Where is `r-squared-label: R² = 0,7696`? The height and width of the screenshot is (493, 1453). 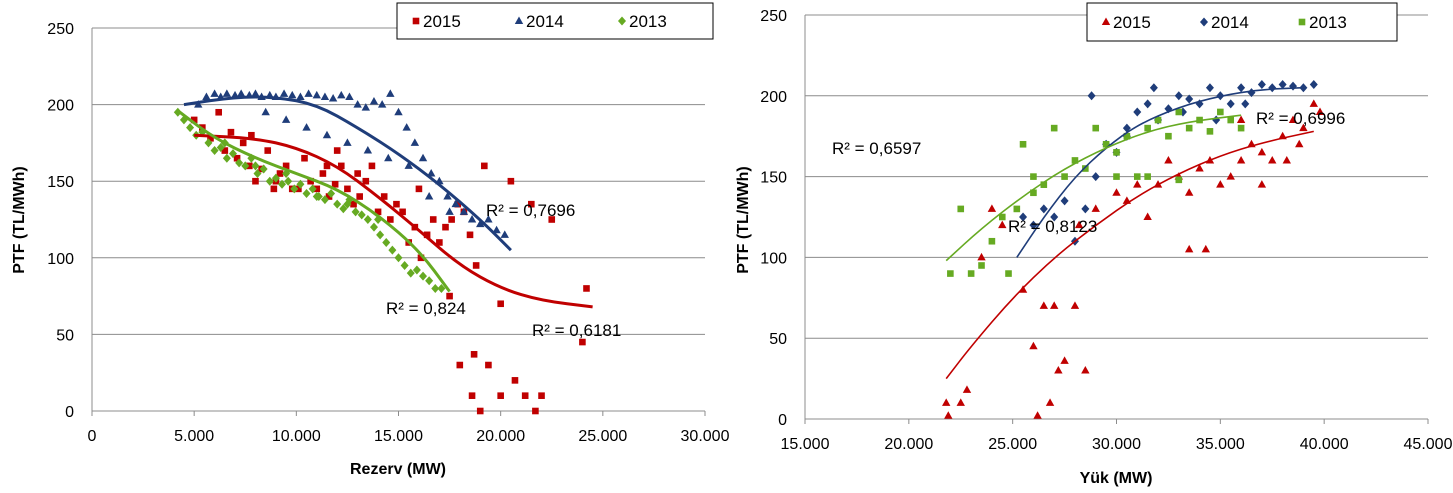 r-squared-label: R² = 0,7696 is located at coordinates (530, 210).